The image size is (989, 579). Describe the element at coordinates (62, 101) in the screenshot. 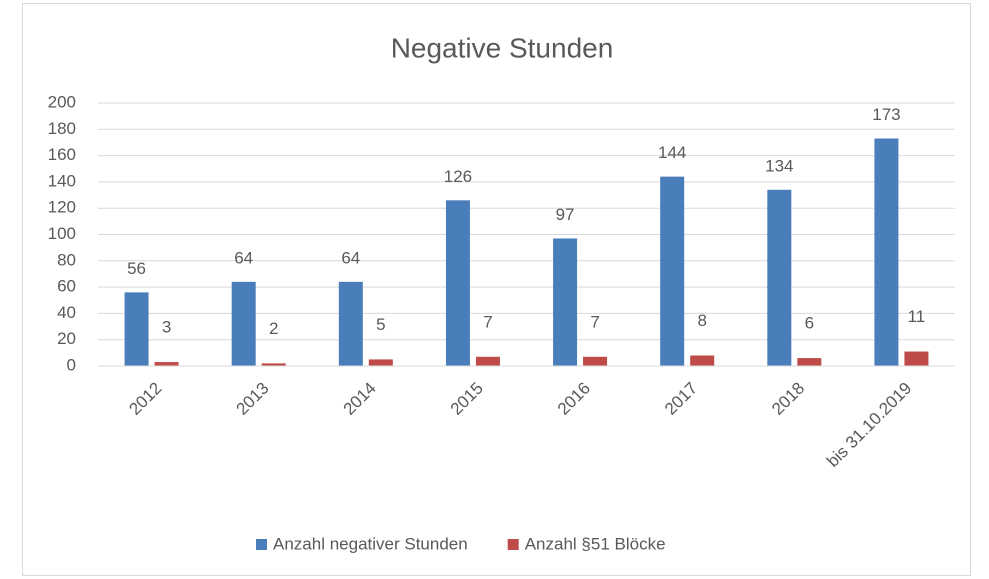

I see `y-tick-label: 200` at that location.